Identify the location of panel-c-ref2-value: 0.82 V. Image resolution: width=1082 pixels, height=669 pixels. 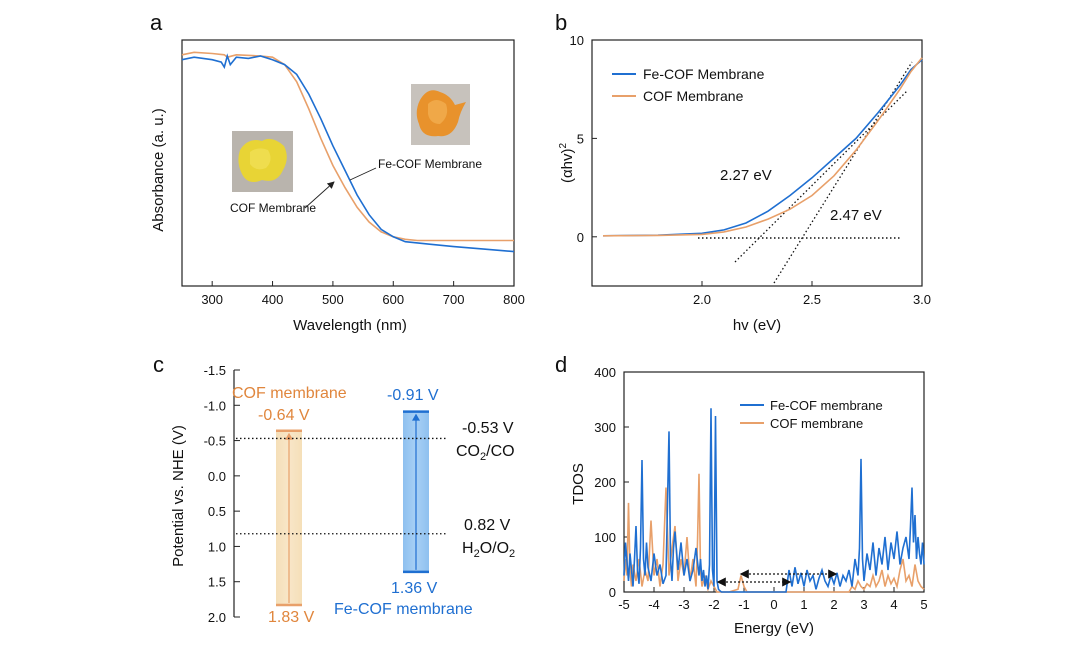
(487, 525).